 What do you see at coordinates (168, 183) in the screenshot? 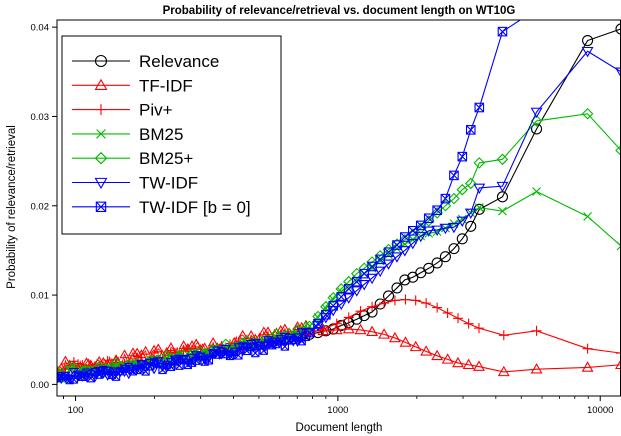
I see `legend-label: TW-IDF` at bounding box center [168, 183].